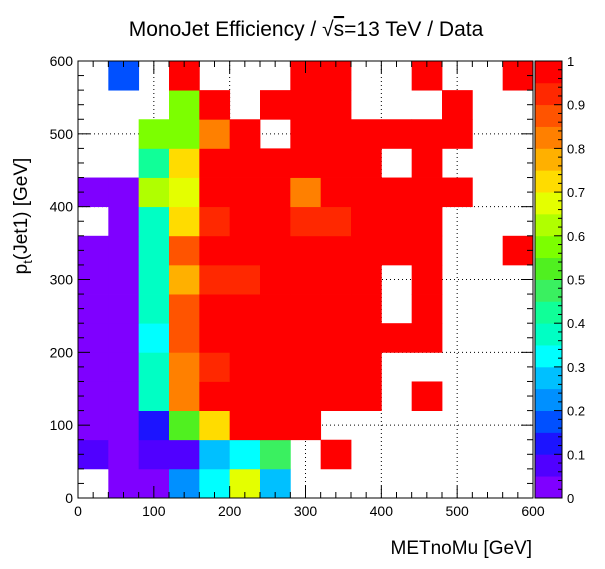  I want to click on colorbar-tick-label: 0.1, so click(576, 454).